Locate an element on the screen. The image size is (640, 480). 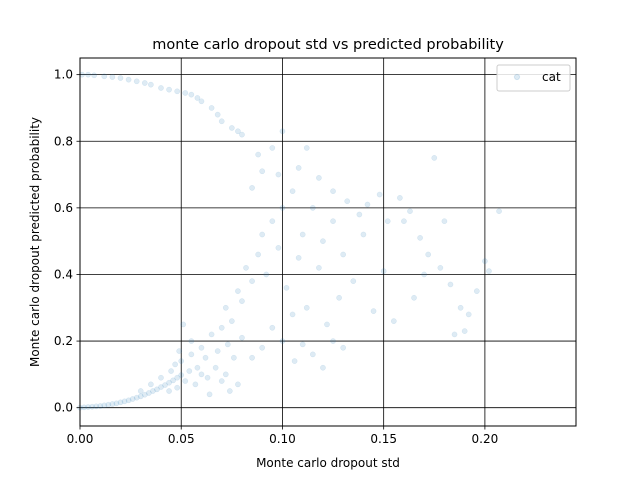
x-tick-label: 0.15 is located at coordinates (383, 439).